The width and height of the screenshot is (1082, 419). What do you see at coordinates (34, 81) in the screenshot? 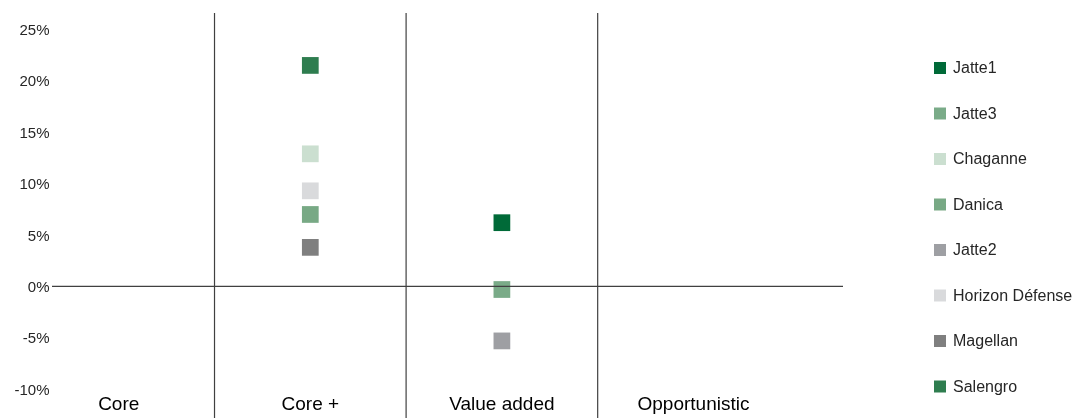
I see `y-tick-label: 20%` at bounding box center [34, 81].